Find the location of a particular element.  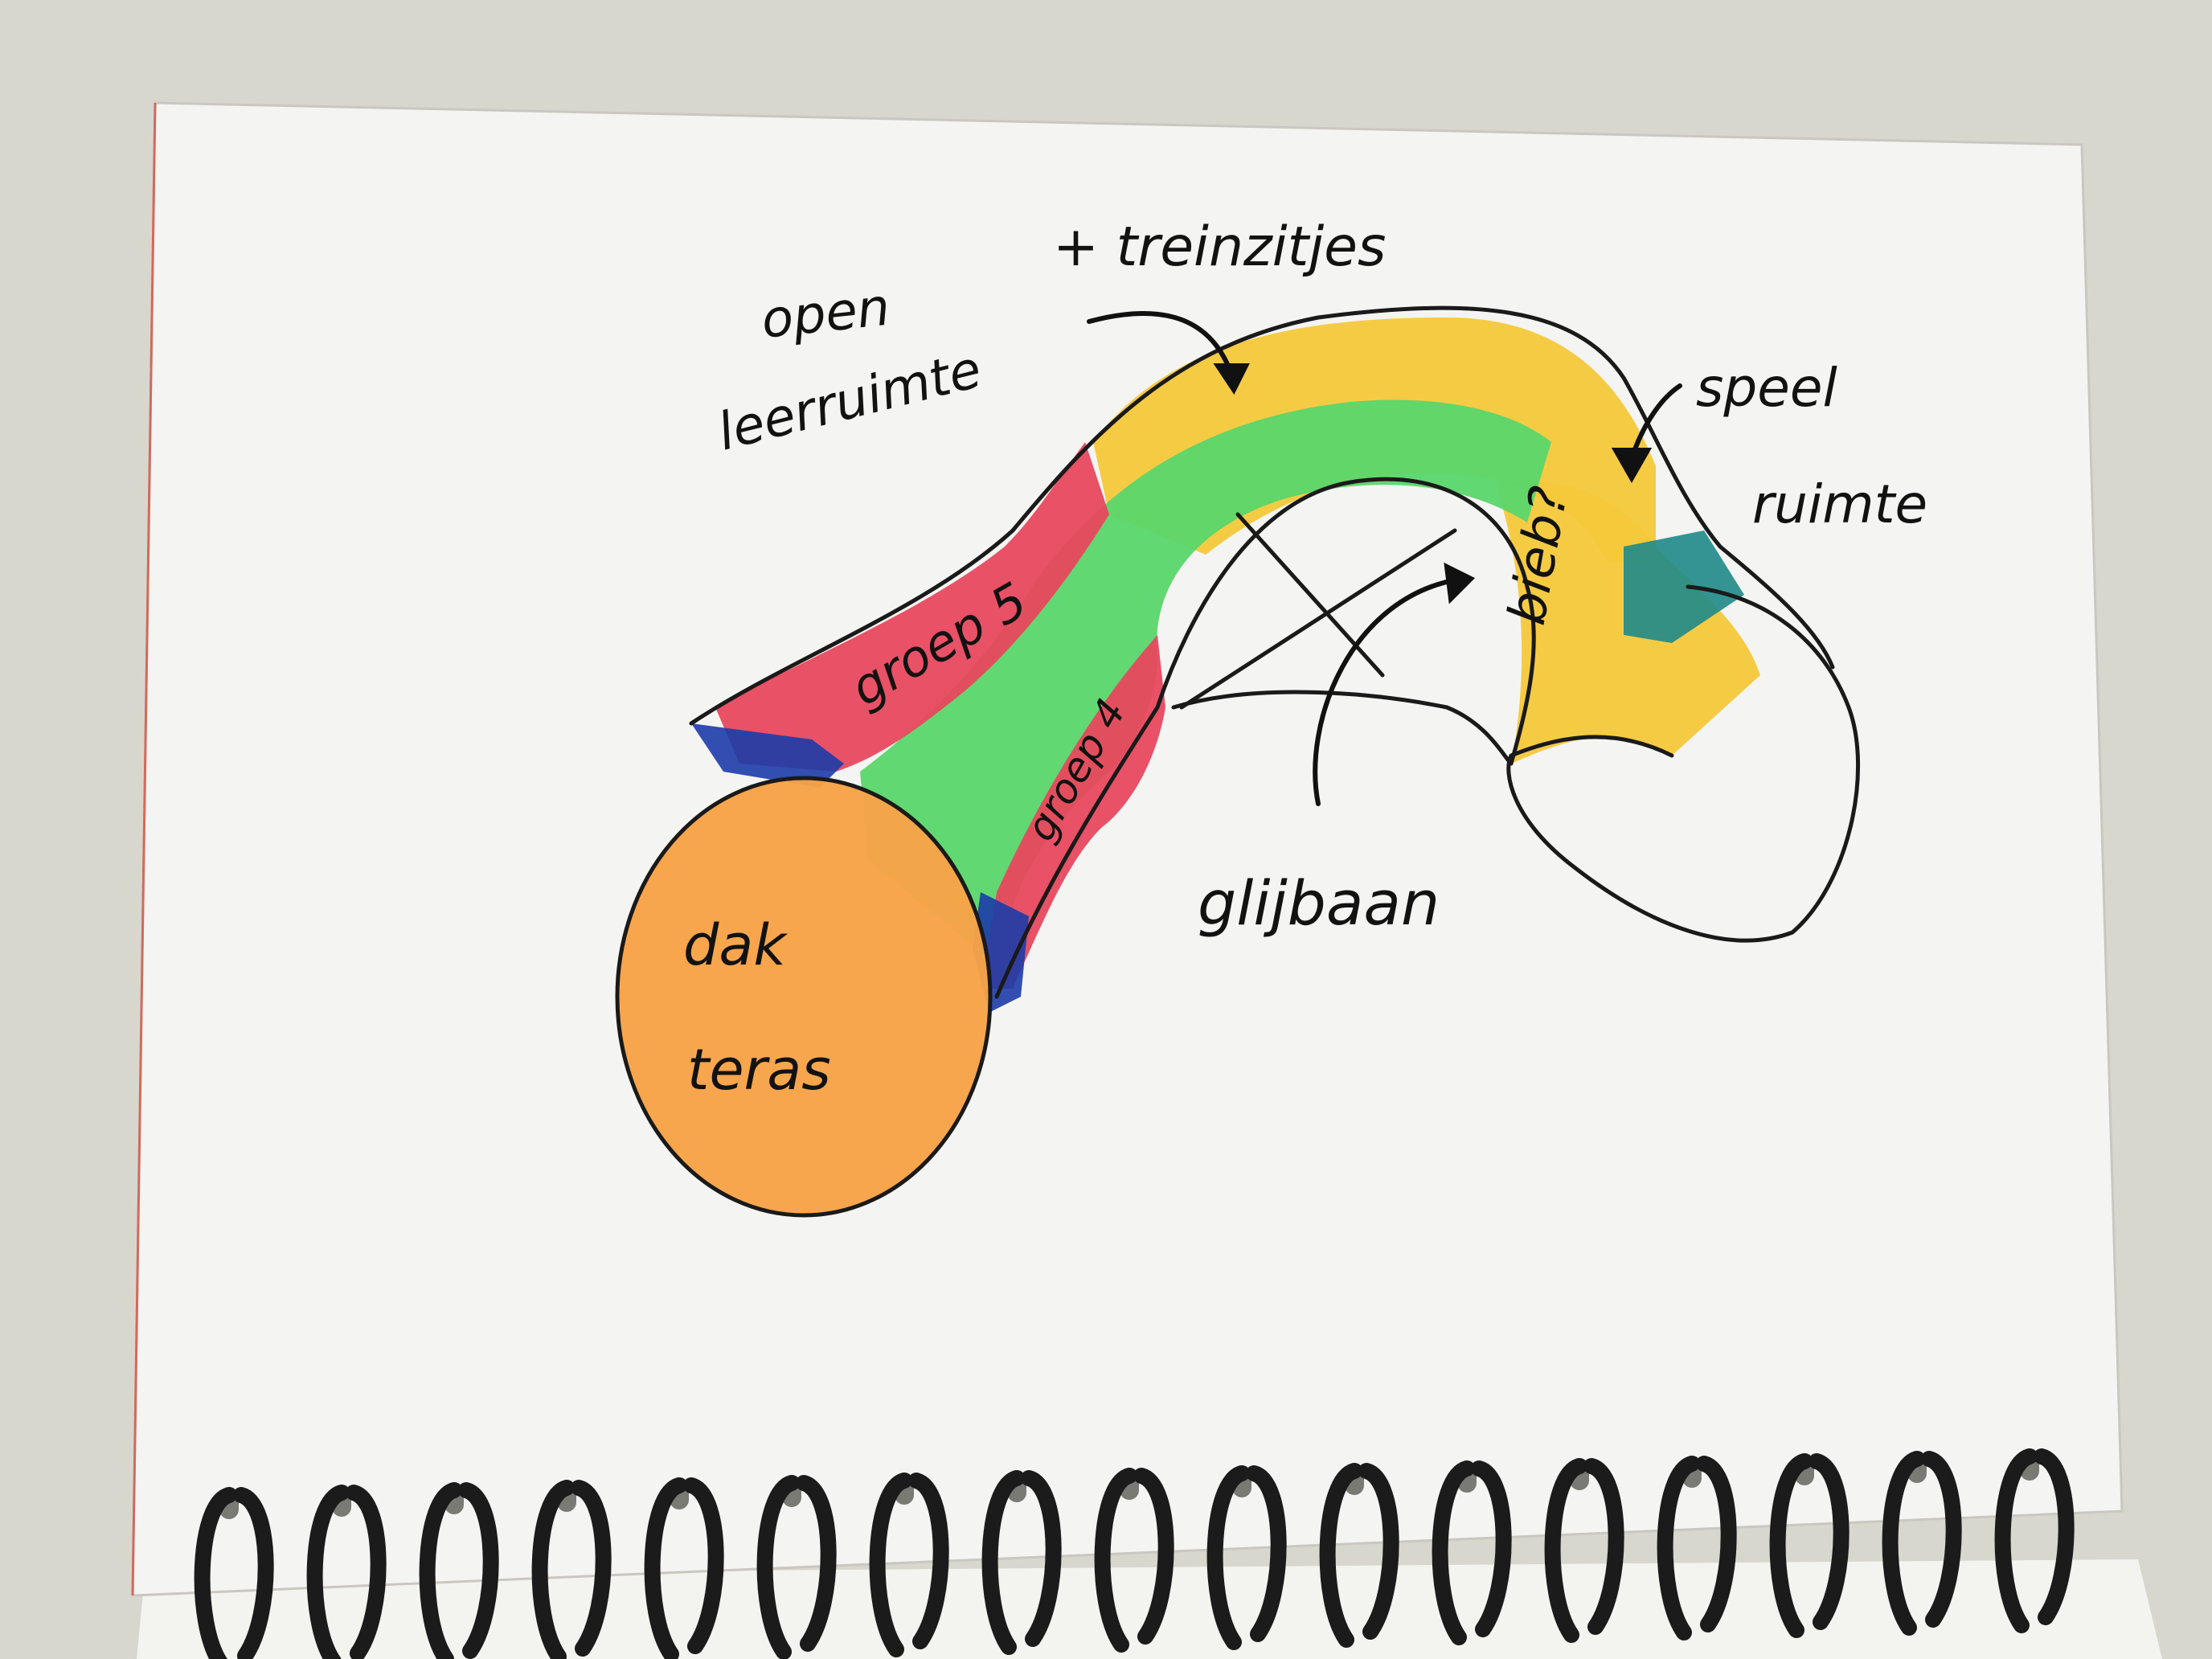

label-speel: speel is located at coordinates (1766, 388).